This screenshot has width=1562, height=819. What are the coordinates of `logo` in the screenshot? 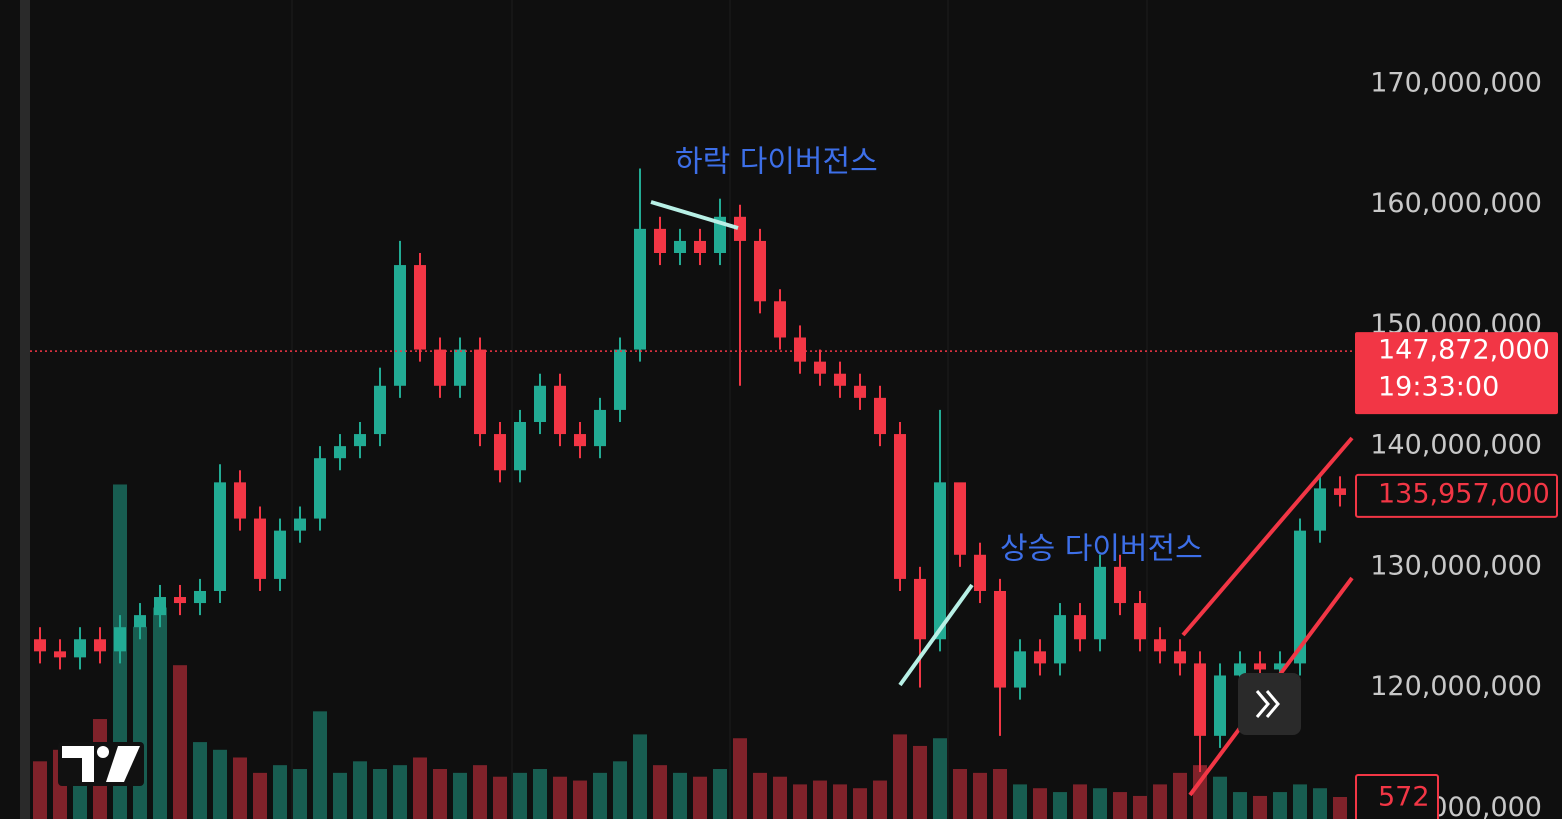 It's located at (101, 764).